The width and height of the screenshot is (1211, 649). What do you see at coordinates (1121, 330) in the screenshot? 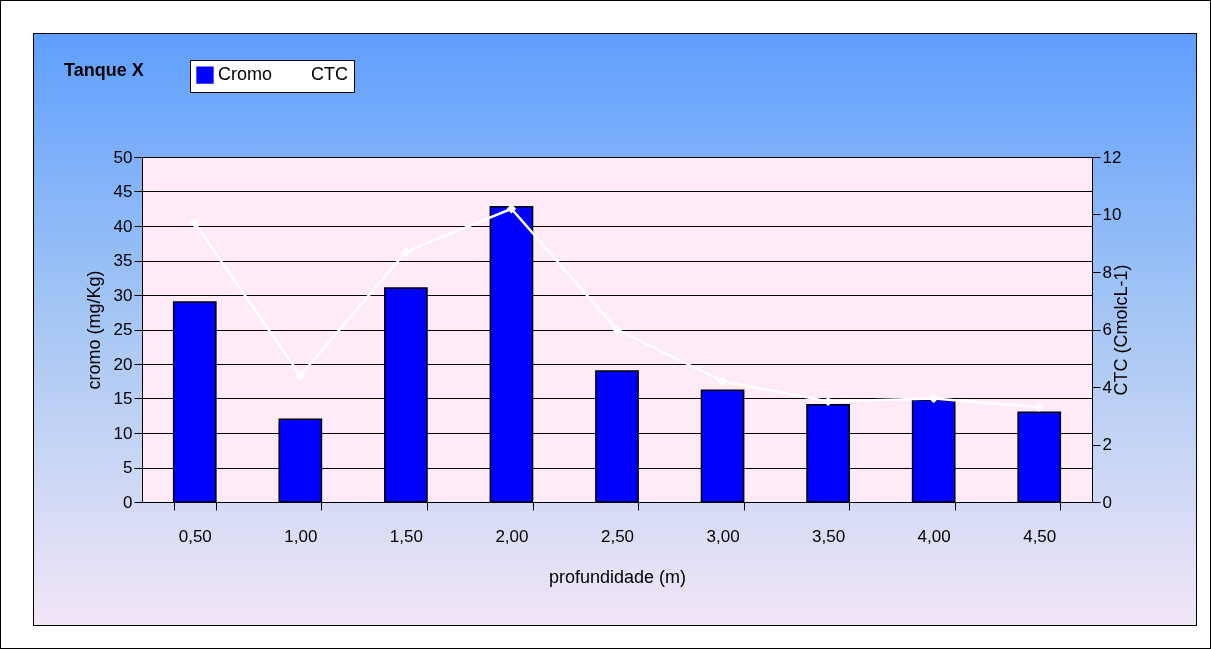
I see `y2-axis-title: CTC (CmolcL-1)` at bounding box center [1121, 330].